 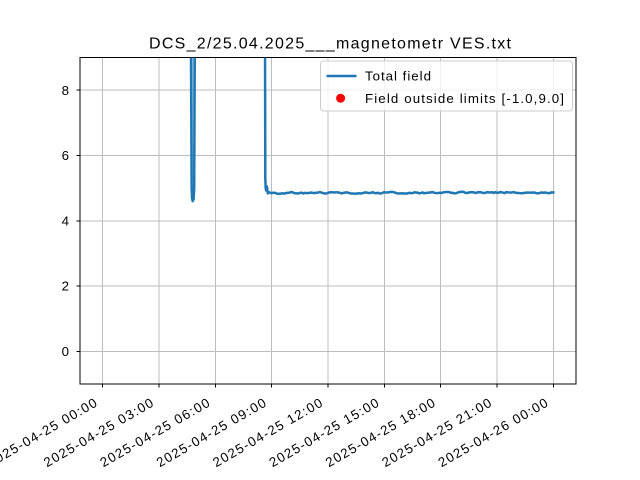 I want to click on svg-text:DCS_2/25.04.2025___magnetometr: DCS_2/25.04.2025___magnetometr VES.txt, so click(x=330, y=43).